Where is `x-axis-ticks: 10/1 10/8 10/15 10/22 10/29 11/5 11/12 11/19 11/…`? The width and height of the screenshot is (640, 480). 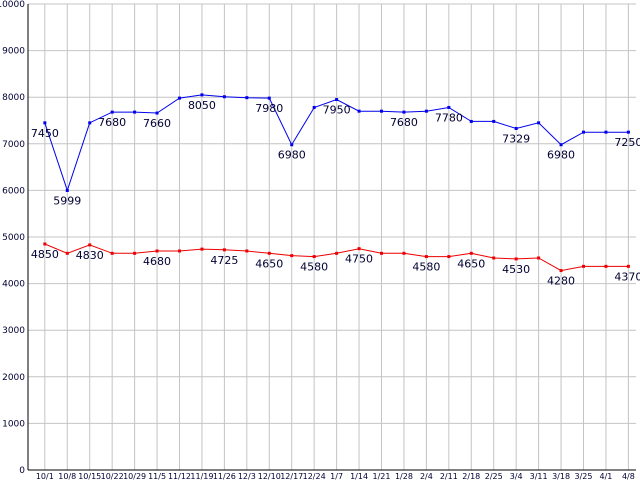
x-axis-ticks: 10/1 10/8 10/15 10/22 10/29 11/5 11/12 11/19 11/… is located at coordinates (335, 476).